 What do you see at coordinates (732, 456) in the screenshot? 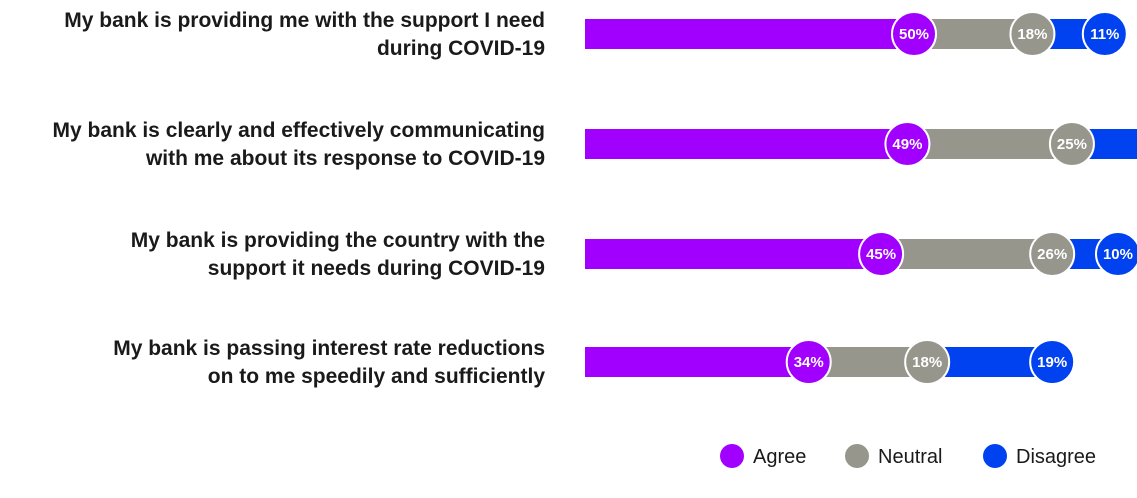
I see `legend-swatch-agree` at bounding box center [732, 456].